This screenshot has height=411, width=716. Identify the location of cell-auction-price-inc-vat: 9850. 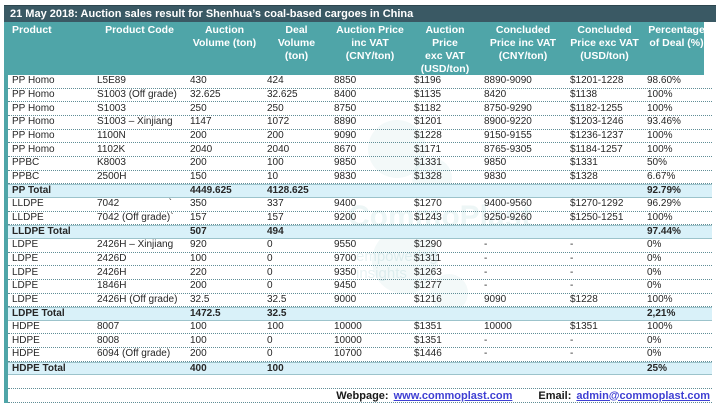
(345, 163).